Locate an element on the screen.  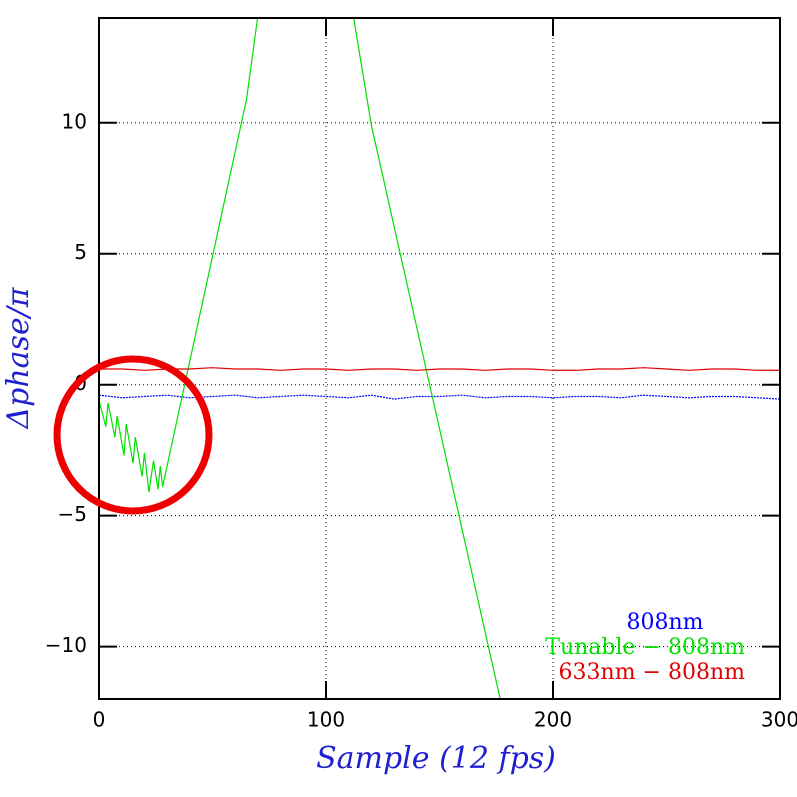
x-tick-label: 200 is located at coordinates (553, 720).